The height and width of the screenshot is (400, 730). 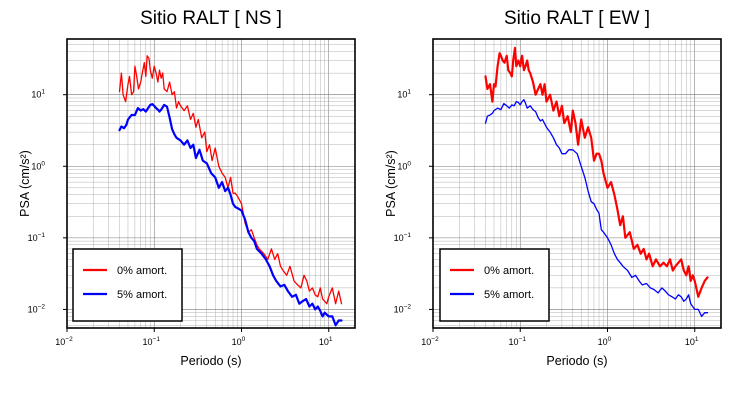 I want to click on chart-title: Sitio RALT [ EW ], so click(x=577, y=18).